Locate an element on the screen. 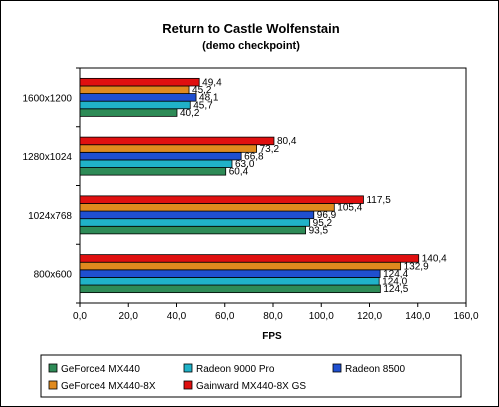 The height and width of the screenshot is (407, 499). legend-item: Gainward MX440-8X GS is located at coordinates (251, 386).